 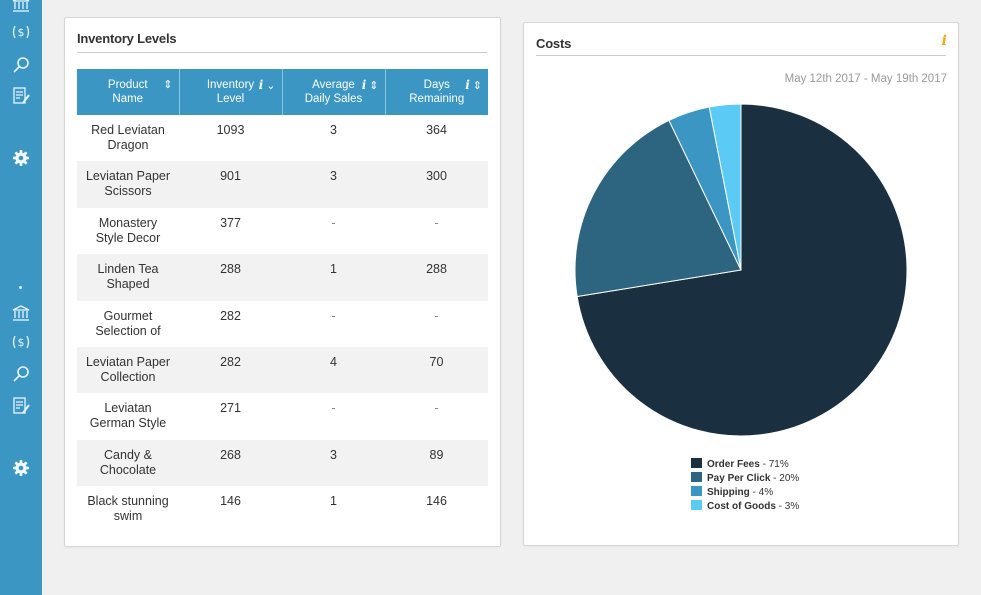 What do you see at coordinates (766, 492) in the screenshot?
I see `legend-value: 4%` at bounding box center [766, 492].